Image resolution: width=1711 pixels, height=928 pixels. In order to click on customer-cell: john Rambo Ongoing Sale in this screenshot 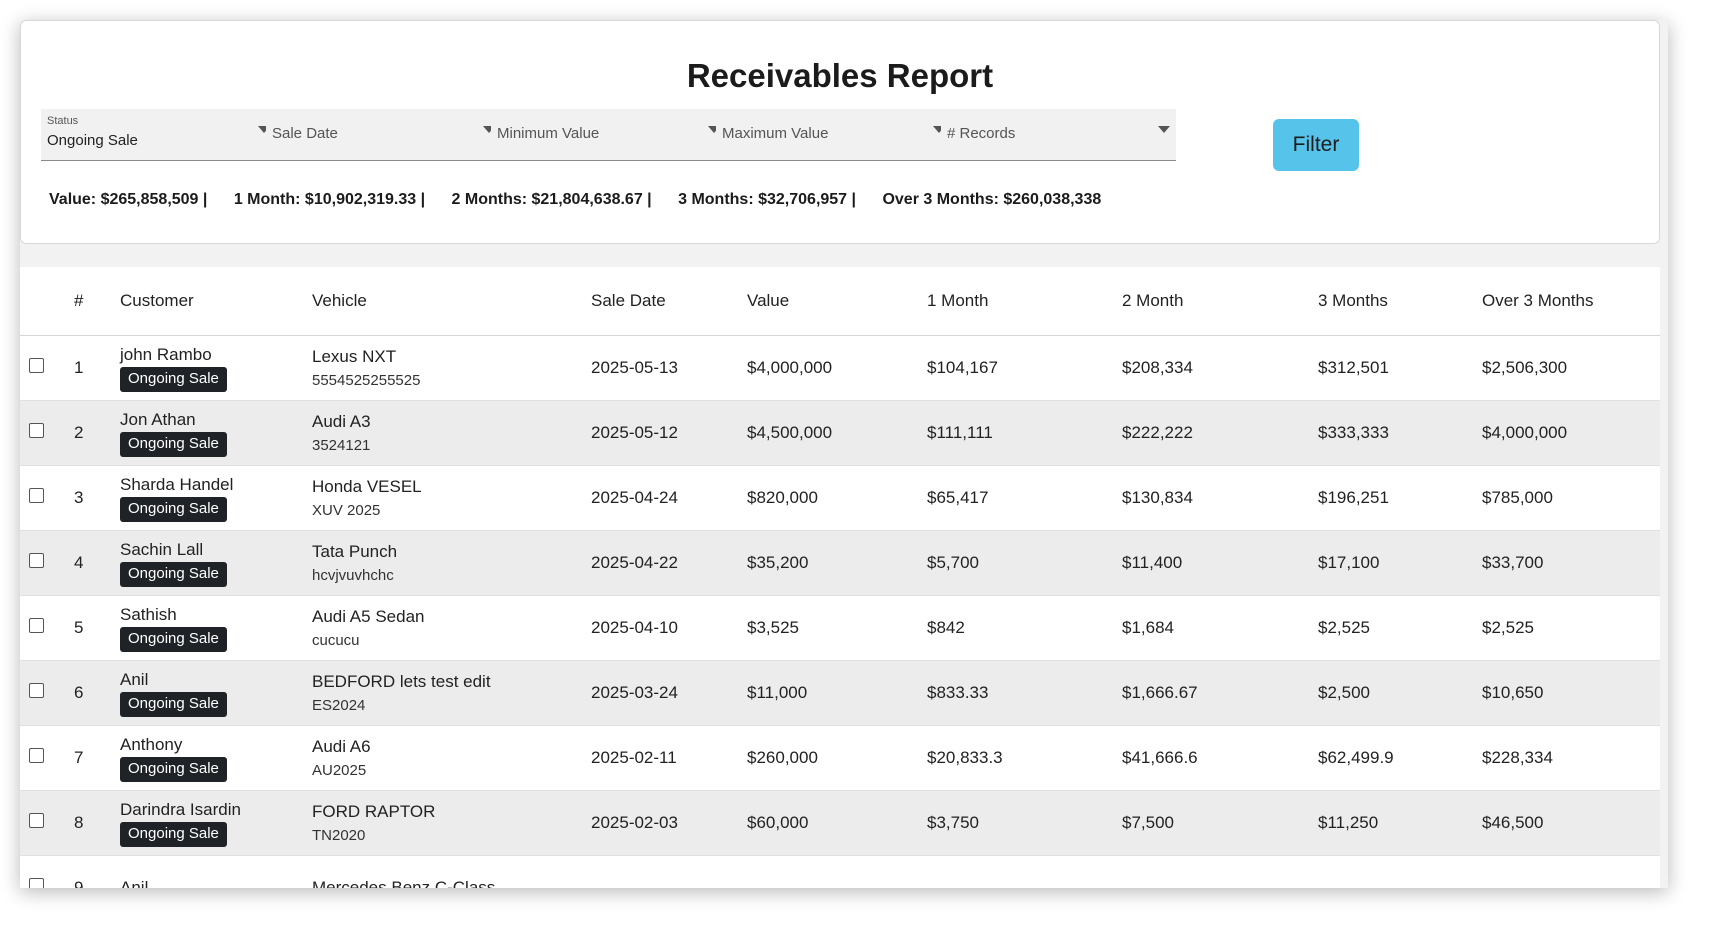, I will do `click(216, 368)`.